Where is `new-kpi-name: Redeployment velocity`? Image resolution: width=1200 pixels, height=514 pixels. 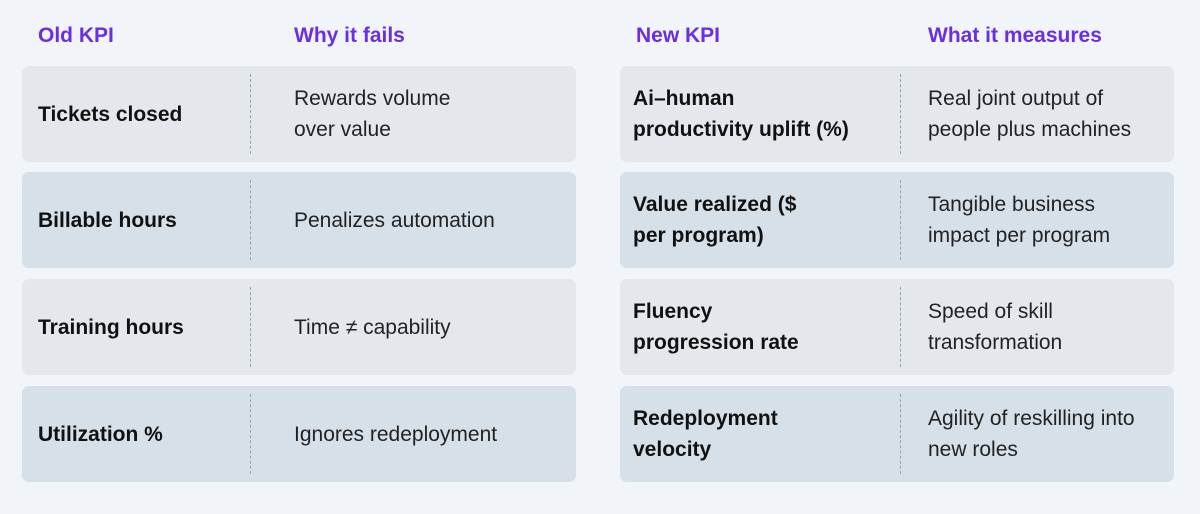
new-kpi-name: Redeployment velocity is located at coordinates (763, 434).